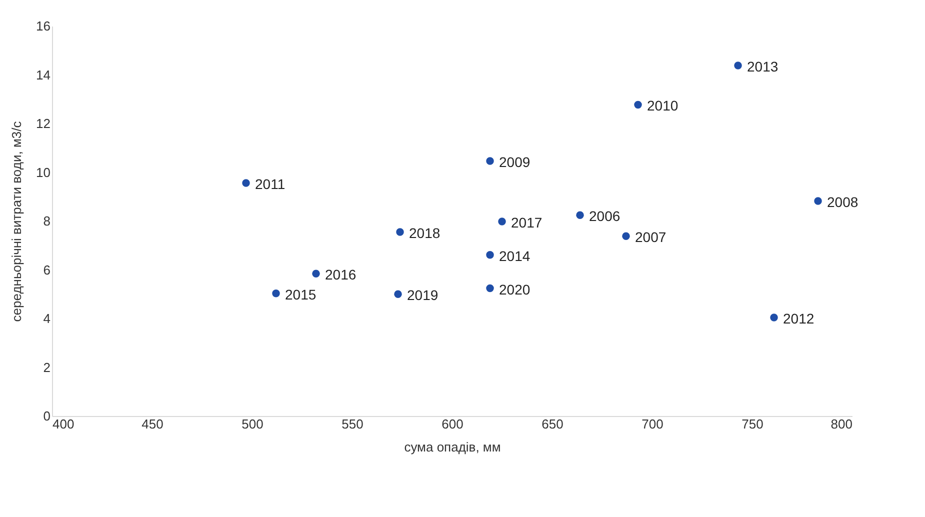 Image resolution: width=925 pixels, height=517 pixels. Describe the element at coordinates (514, 256) in the screenshot. I see `annotation: 2014` at that location.